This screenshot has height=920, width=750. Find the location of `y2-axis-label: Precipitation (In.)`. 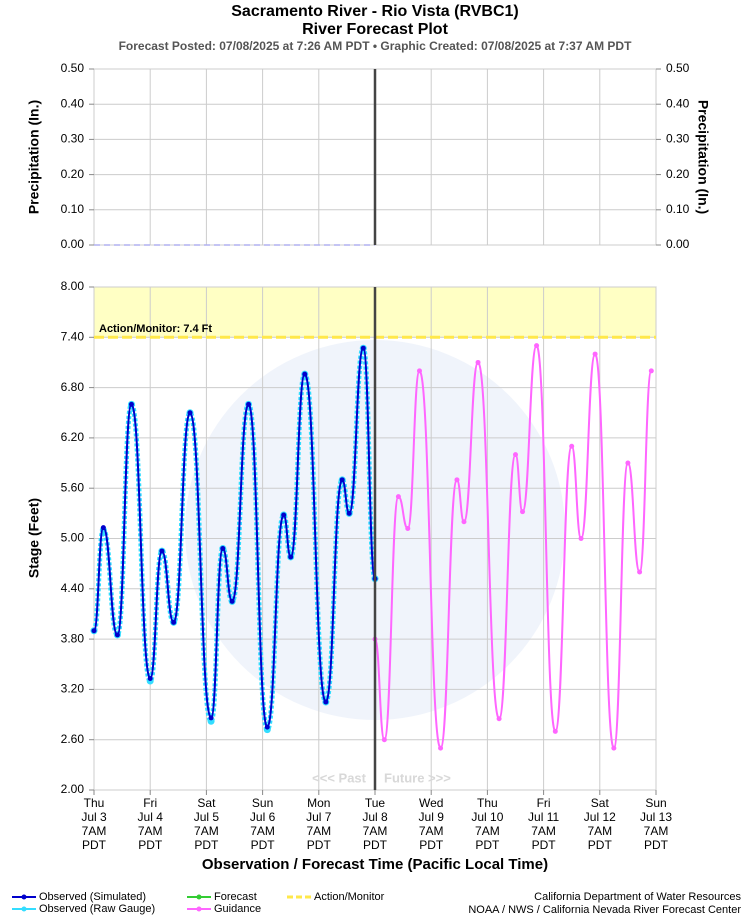

y2-axis-label: Precipitation (In.) is located at coordinates (703, 157).